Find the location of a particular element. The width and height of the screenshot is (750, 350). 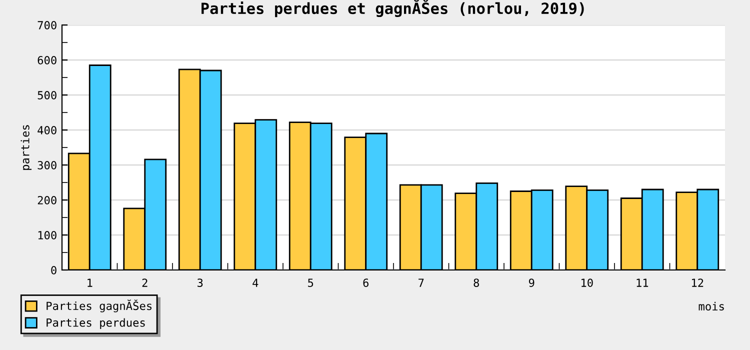

y-tick-label: 300 is located at coordinates (47, 165).